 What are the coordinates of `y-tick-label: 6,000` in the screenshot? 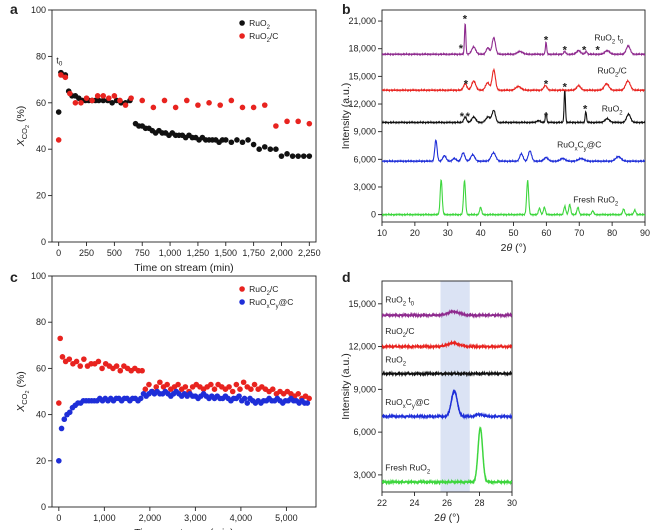 It's located at (364, 159).